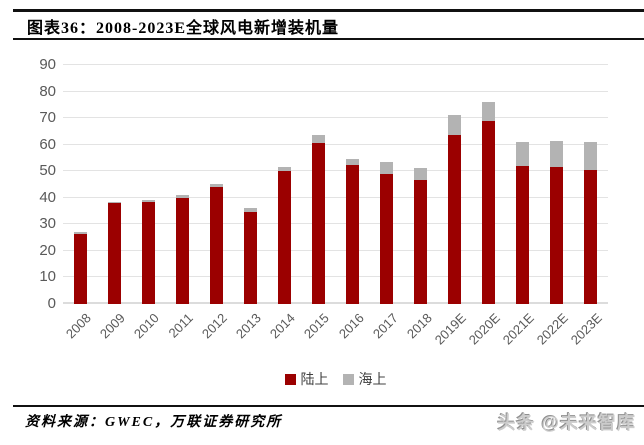  Describe the element at coordinates (114, 253) in the screenshot. I see `bar-onshore-2009` at that location.